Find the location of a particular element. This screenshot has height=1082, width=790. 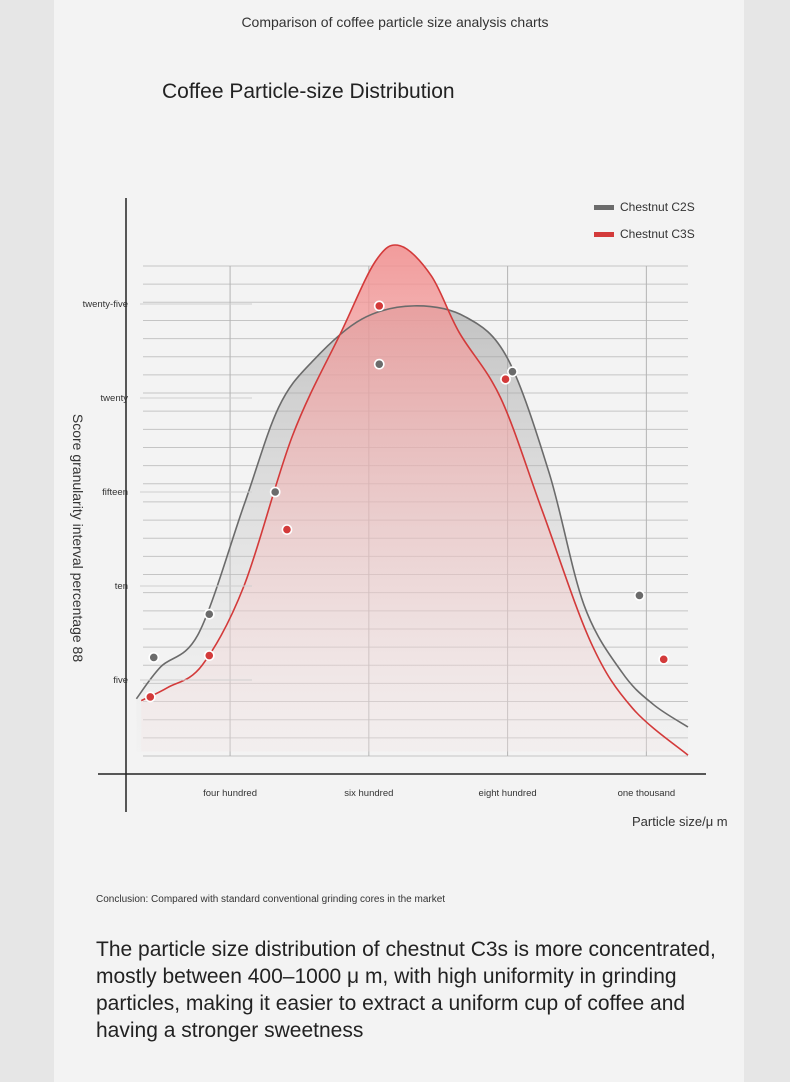

legend: Chestnut C2S Chestnut C3S is located at coordinates (644, 220).